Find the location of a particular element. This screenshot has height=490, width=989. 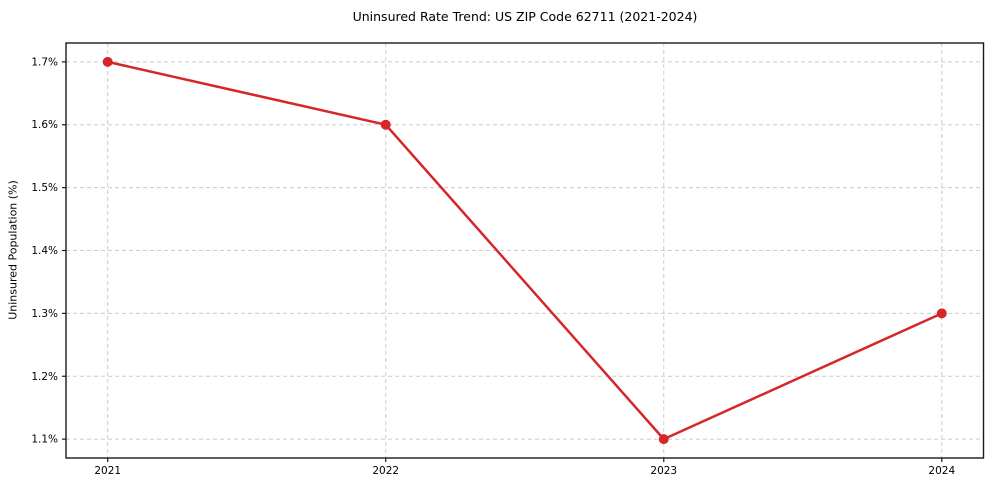

x-tick-label: 2022 is located at coordinates (385, 471).